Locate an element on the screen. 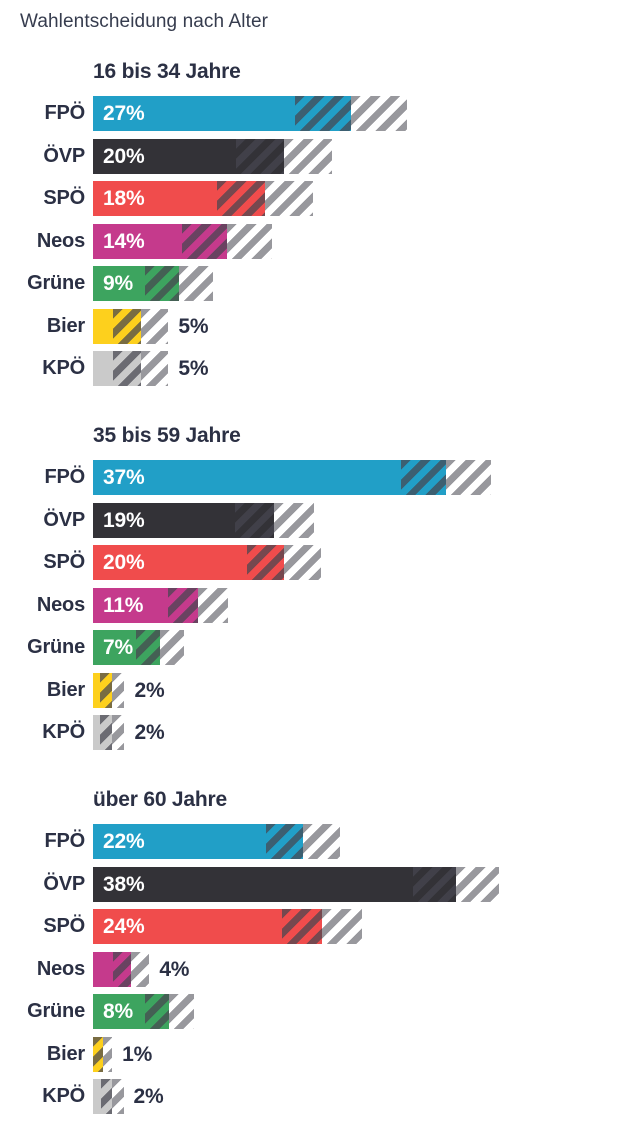 This screenshot has width=640, height=1122. result-bar: 8% is located at coordinates (144, 1011).